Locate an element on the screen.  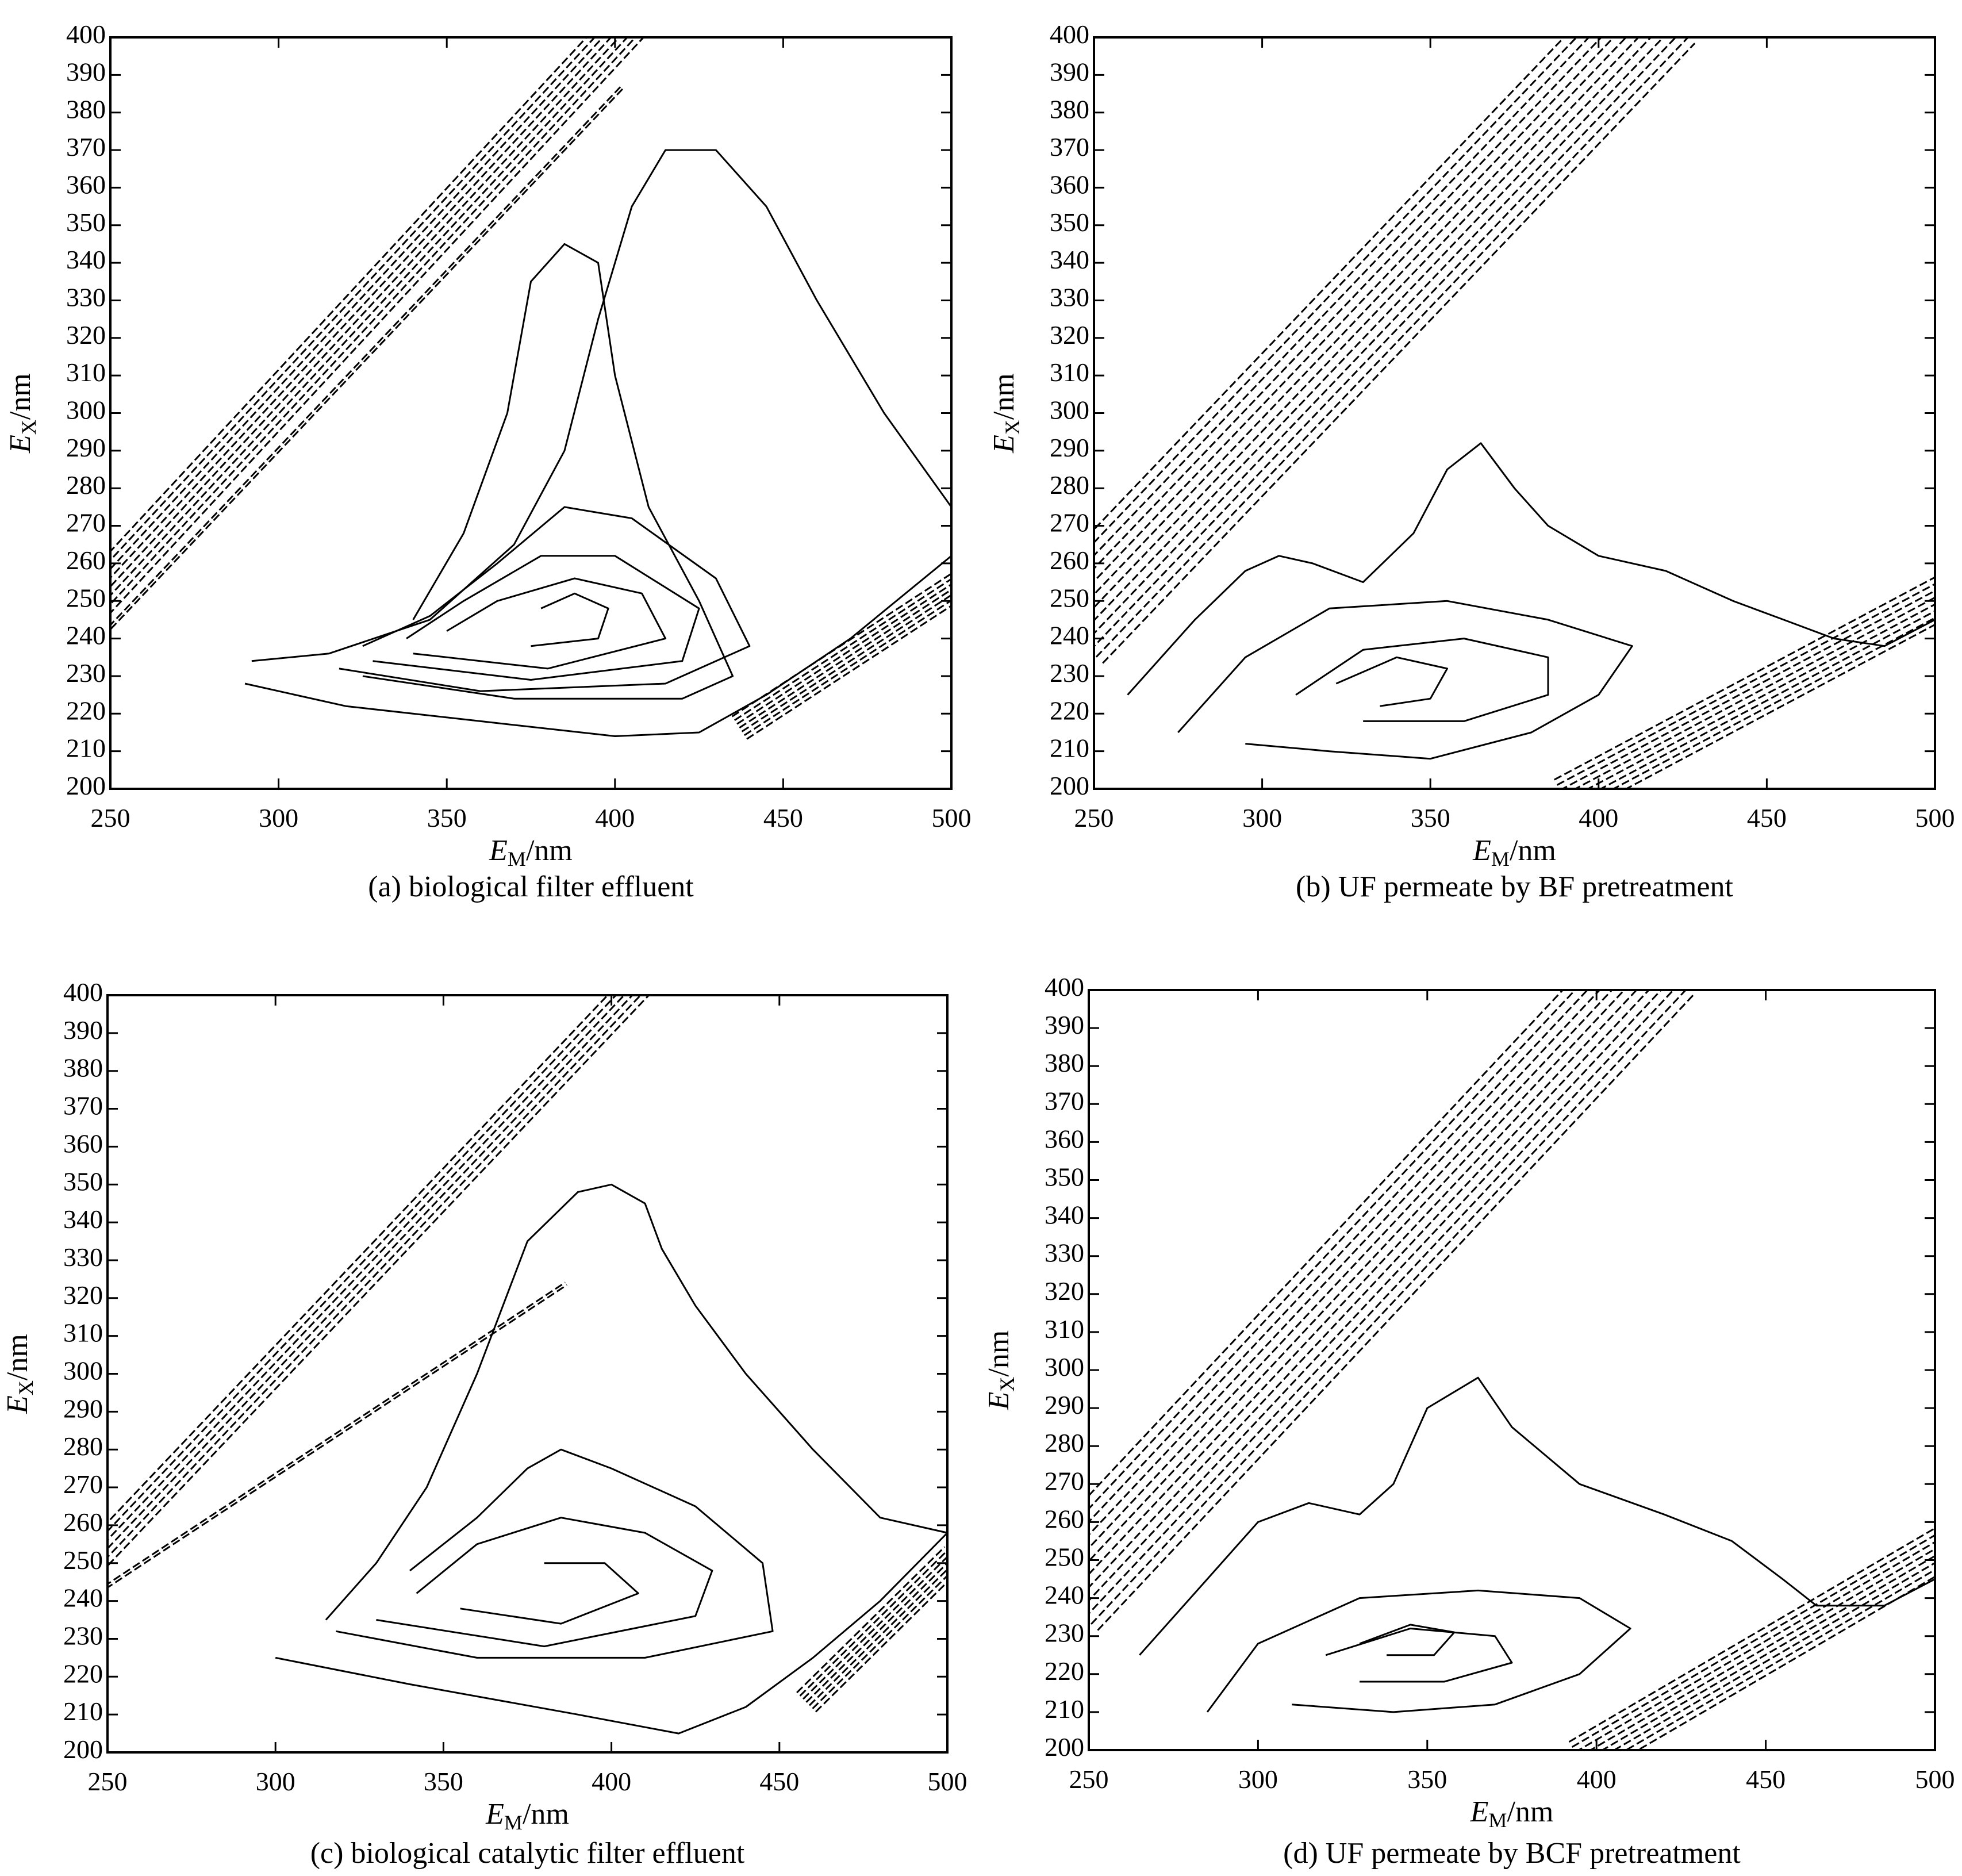
x-label-main: E is located at coordinates (498, 850).